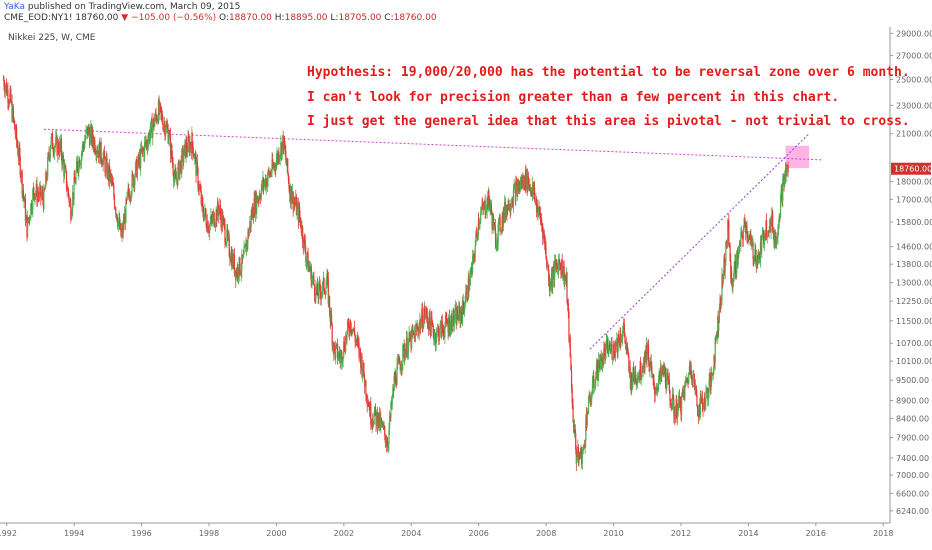 The height and width of the screenshot is (550, 932). I want to click on last-price-marker, so click(911, 168).